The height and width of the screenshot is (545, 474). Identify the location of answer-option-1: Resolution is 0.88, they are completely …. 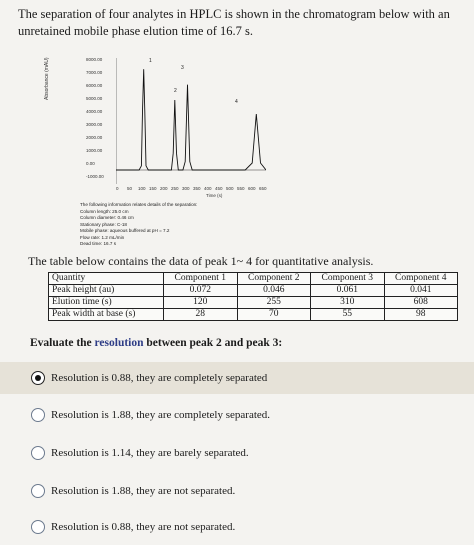
(237, 378).